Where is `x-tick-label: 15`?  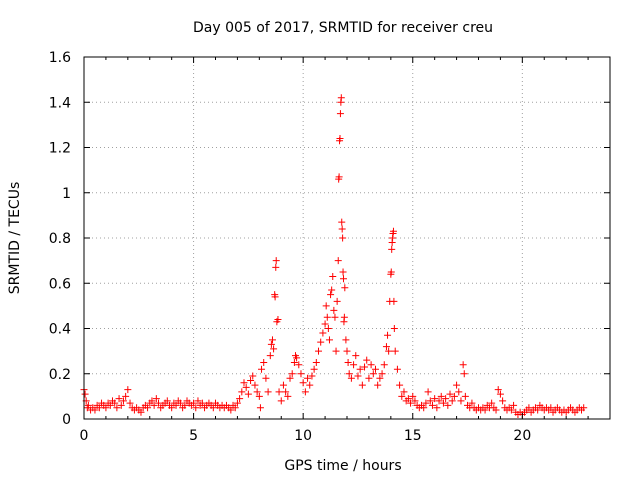
x-tick-label: 15 is located at coordinates (413, 436).